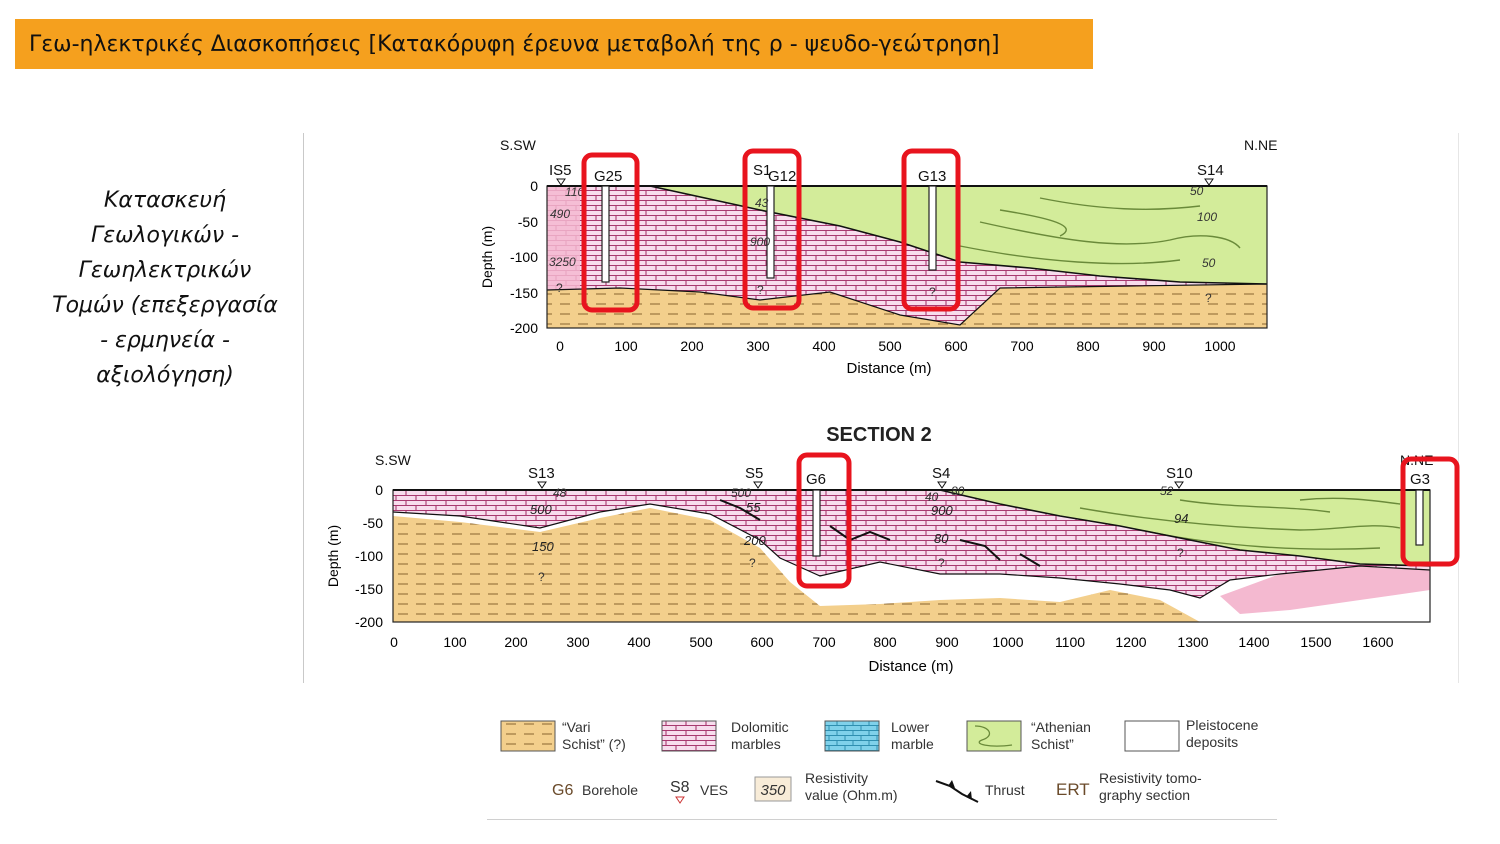 Image resolution: width=1500 pixels, height=844 pixels. Describe the element at coordinates (560, 493) in the screenshot. I see `resistivity-value: 48` at that location.